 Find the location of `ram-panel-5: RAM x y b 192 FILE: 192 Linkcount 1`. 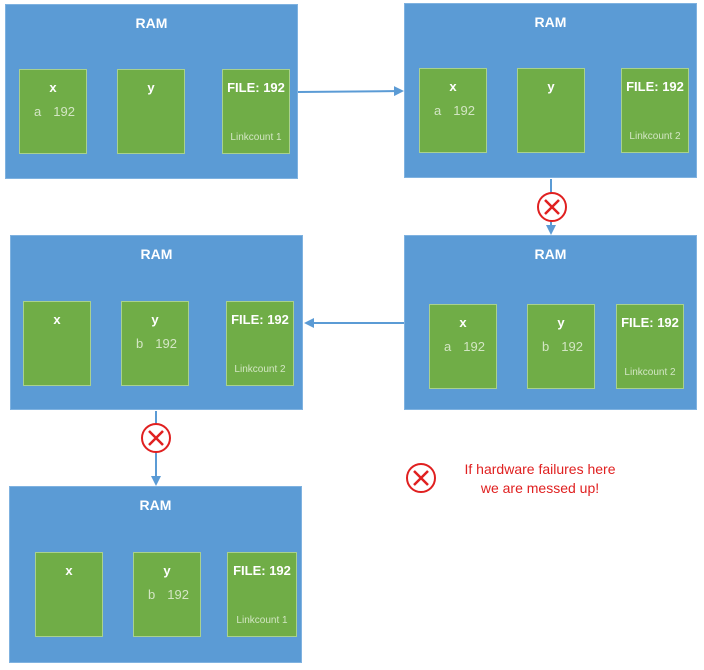

ram-panel-5: RAM x y b 192 FILE: 192 Linkcount 1 is located at coordinates (155, 574).